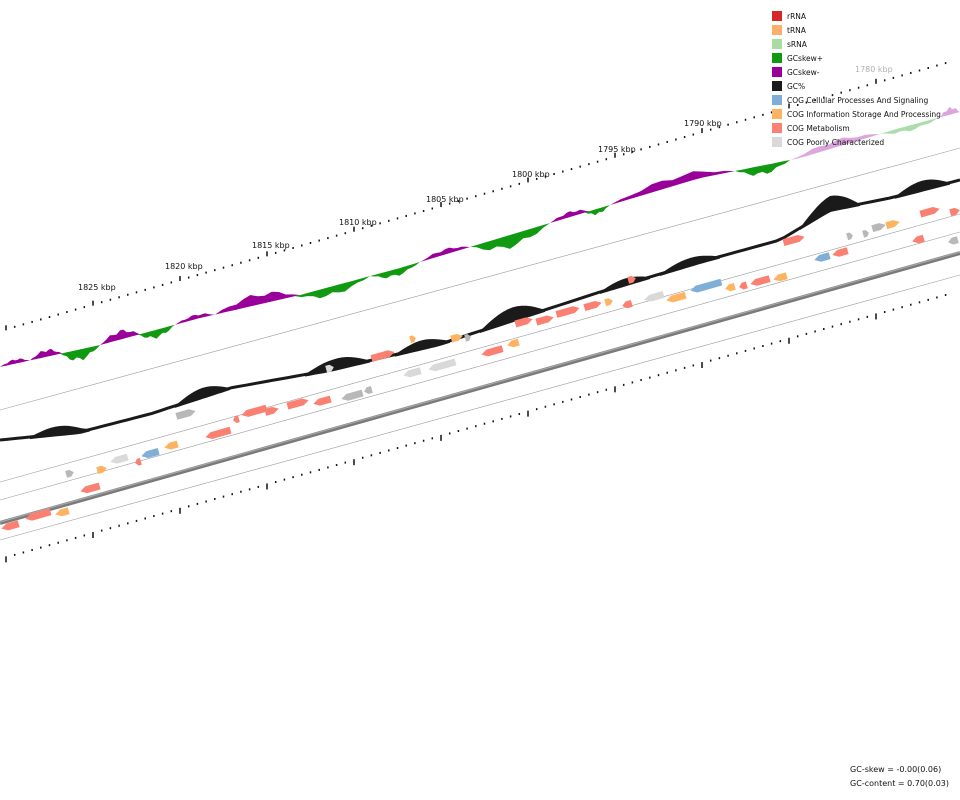  Describe the element at coordinates (703, 123) in the screenshot. I see `kbp-label: 1790 kbp` at that location.